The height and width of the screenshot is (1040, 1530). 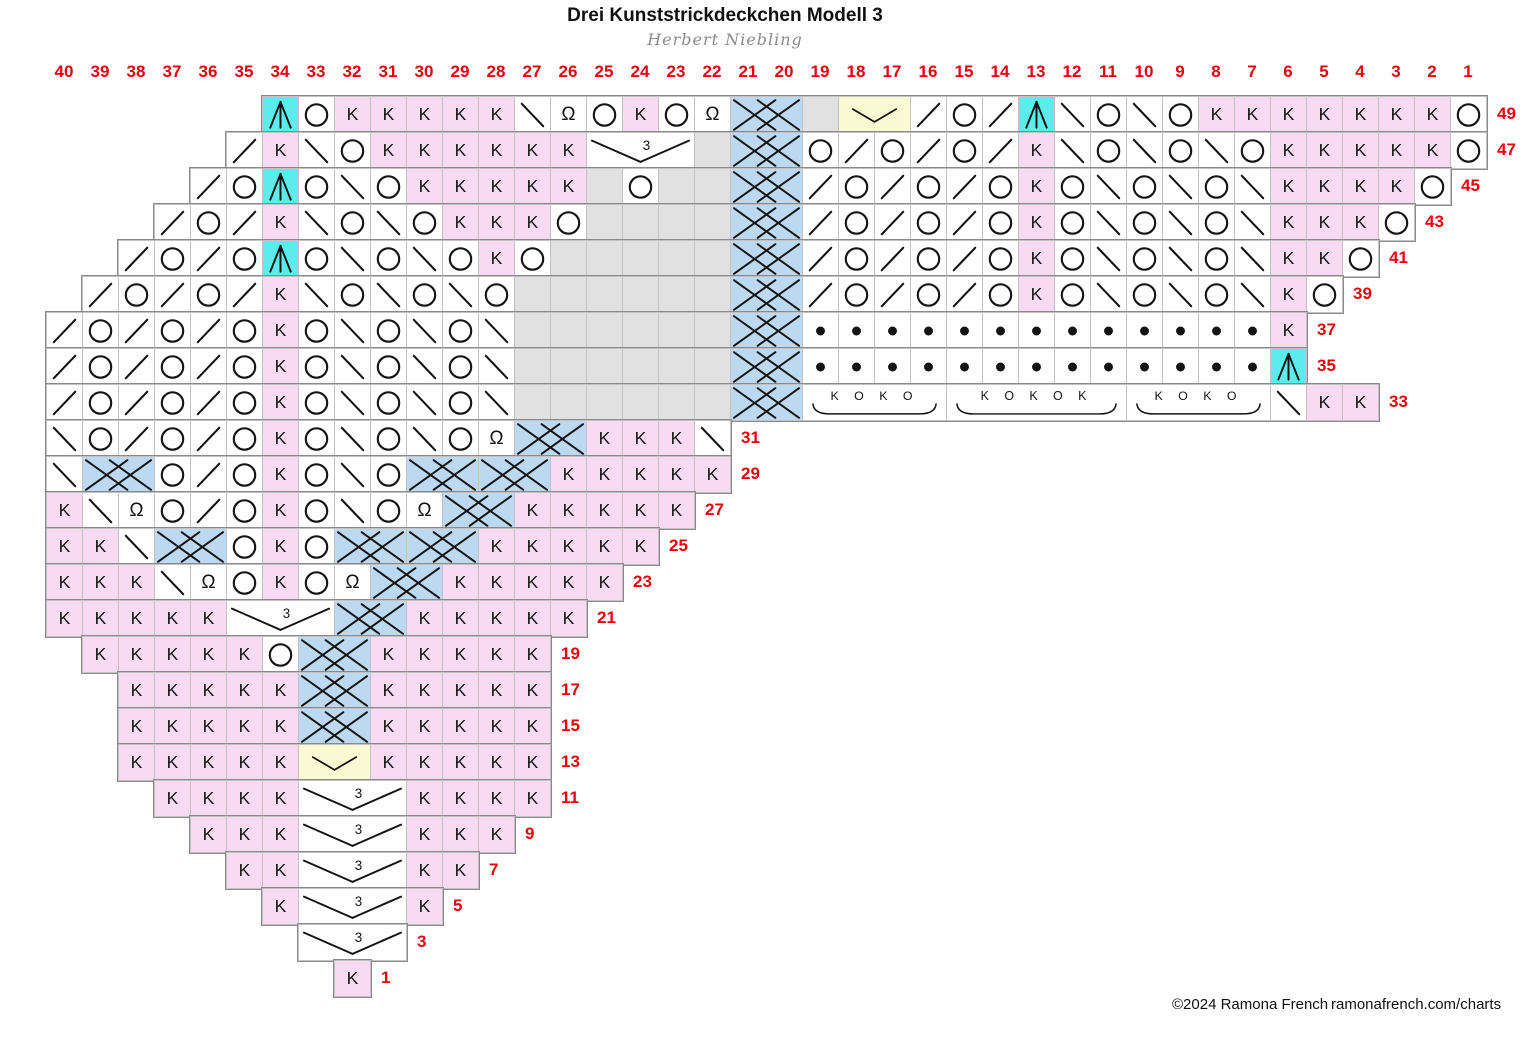 I want to click on ssk-cell-r45-c11, so click(x=1108, y=186).